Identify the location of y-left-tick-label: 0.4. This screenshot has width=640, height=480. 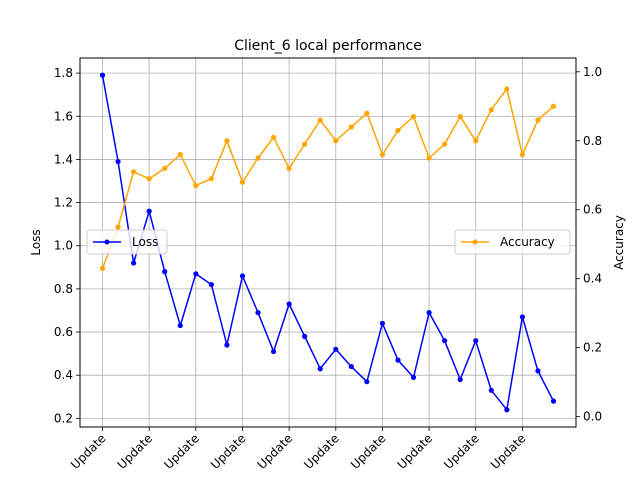
(63, 375).